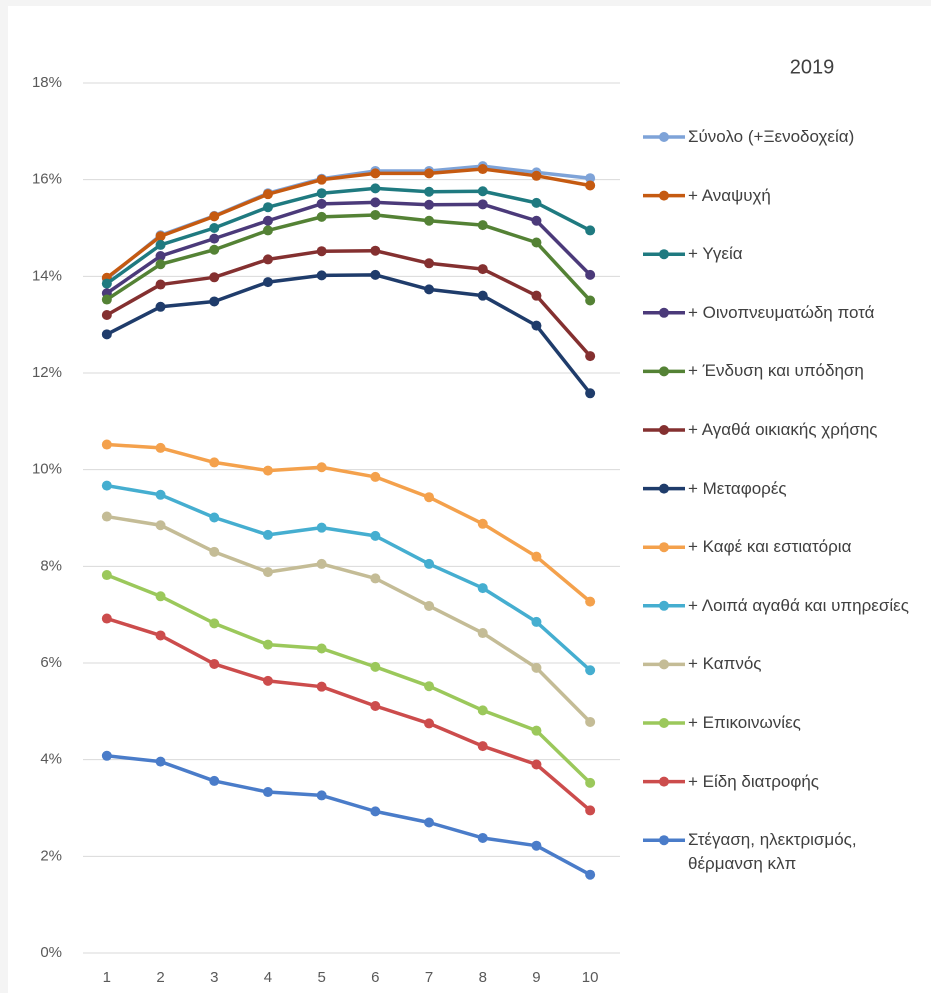 Image resolution: width=931 pixels, height=993 pixels. I want to click on chart-title: 2019, so click(812, 67).